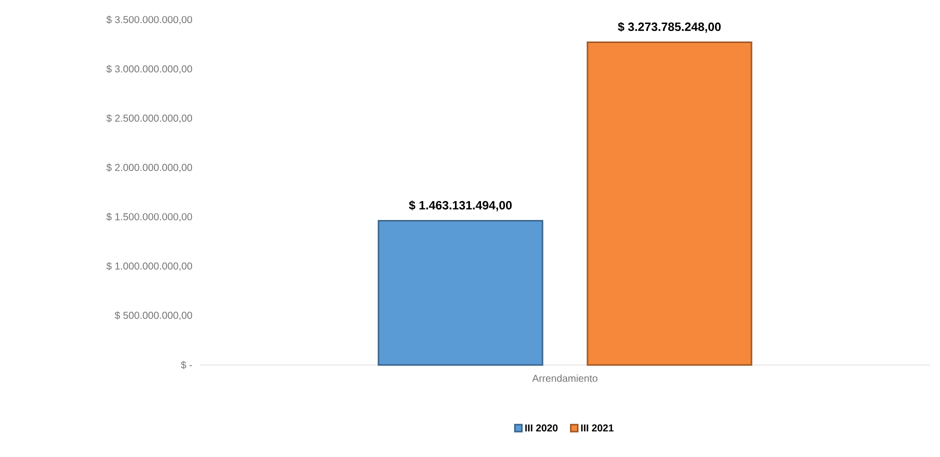 This screenshot has height=457, width=940. What do you see at coordinates (541, 428) in the screenshot?
I see `legend-label: III 2020` at bounding box center [541, 428].